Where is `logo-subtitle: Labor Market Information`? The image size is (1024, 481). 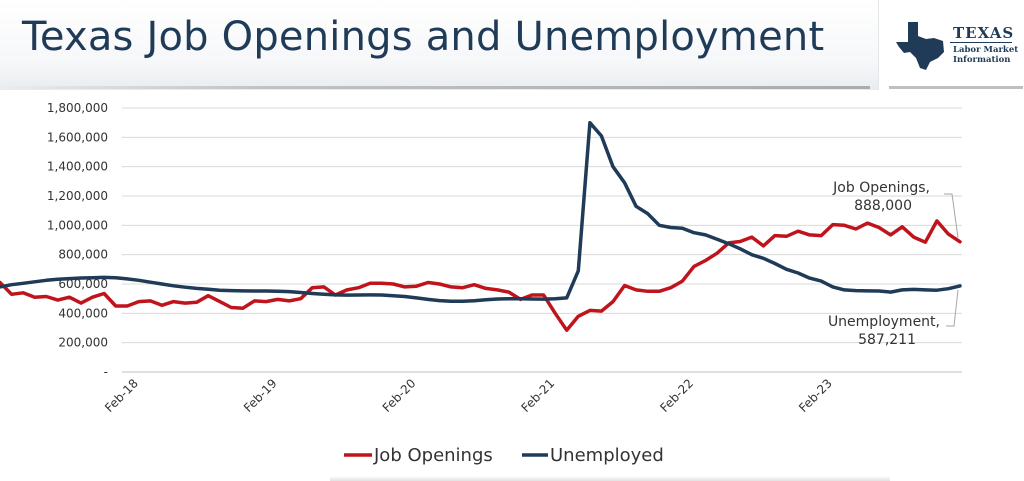 logo-subtitle: Labor Market Information is located at coordinates (988, 55).